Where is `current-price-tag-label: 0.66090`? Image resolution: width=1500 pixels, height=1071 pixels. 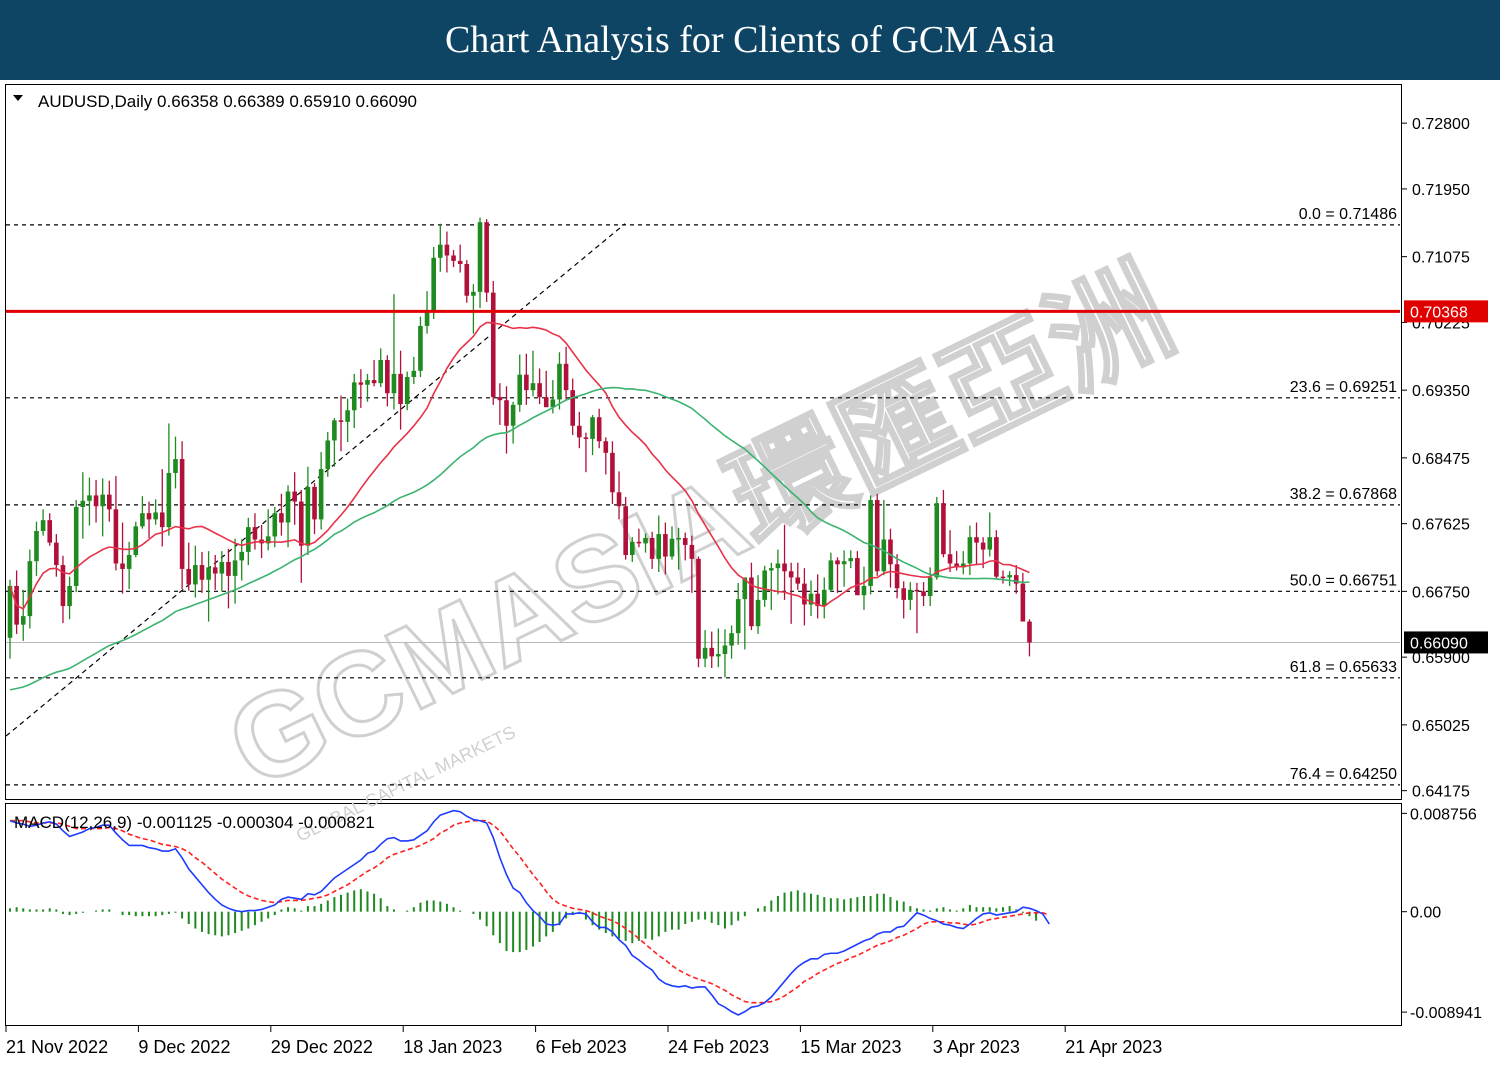 current-price-tag-label: 0.66090 is located at coordinates (1439, 643).